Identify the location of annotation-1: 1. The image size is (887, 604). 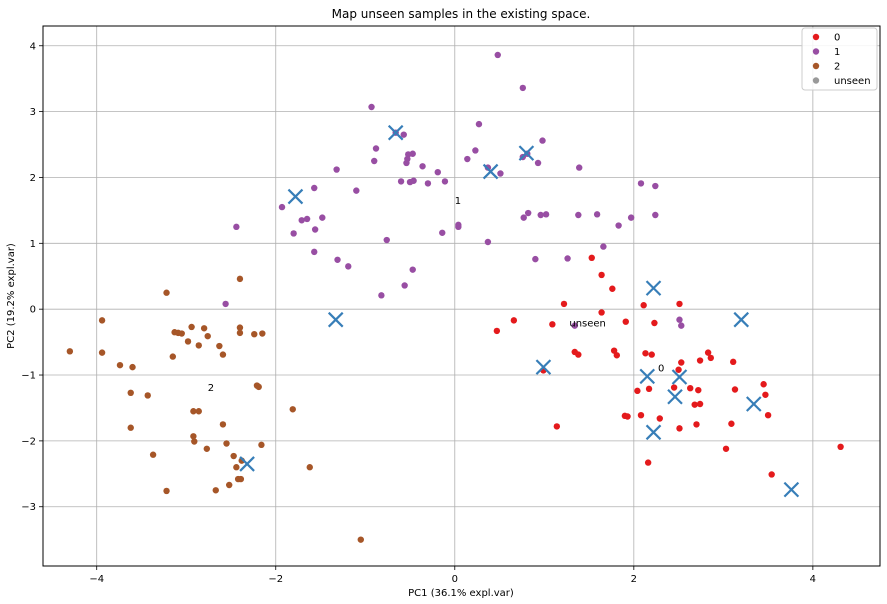
(458, 201).